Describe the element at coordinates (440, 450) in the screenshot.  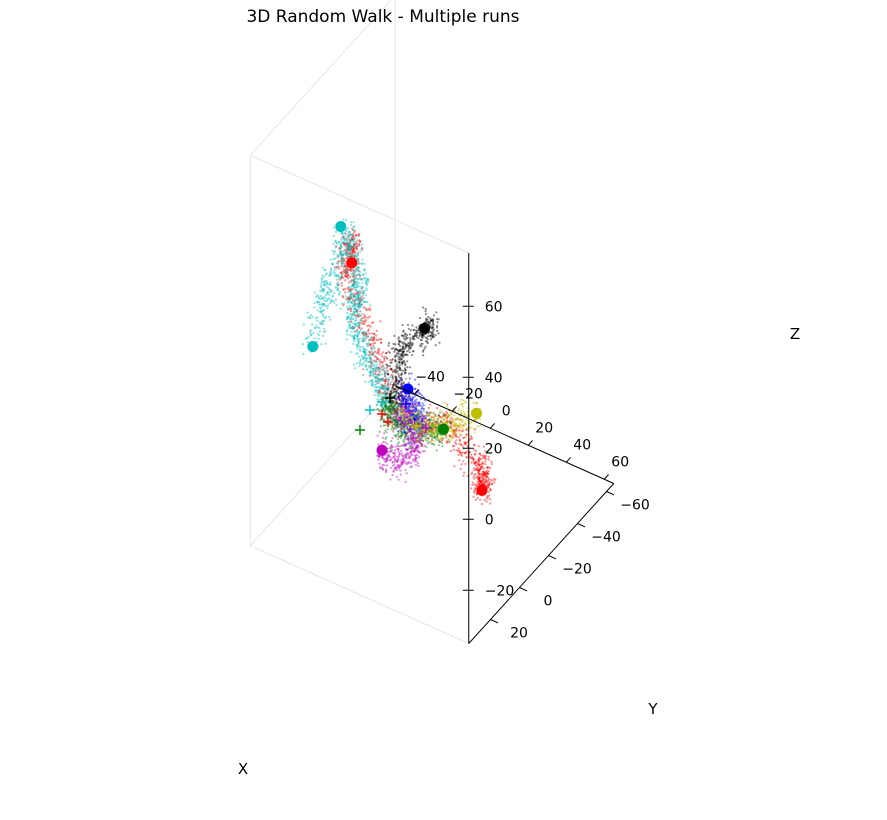
I see `walk-series` at that location.